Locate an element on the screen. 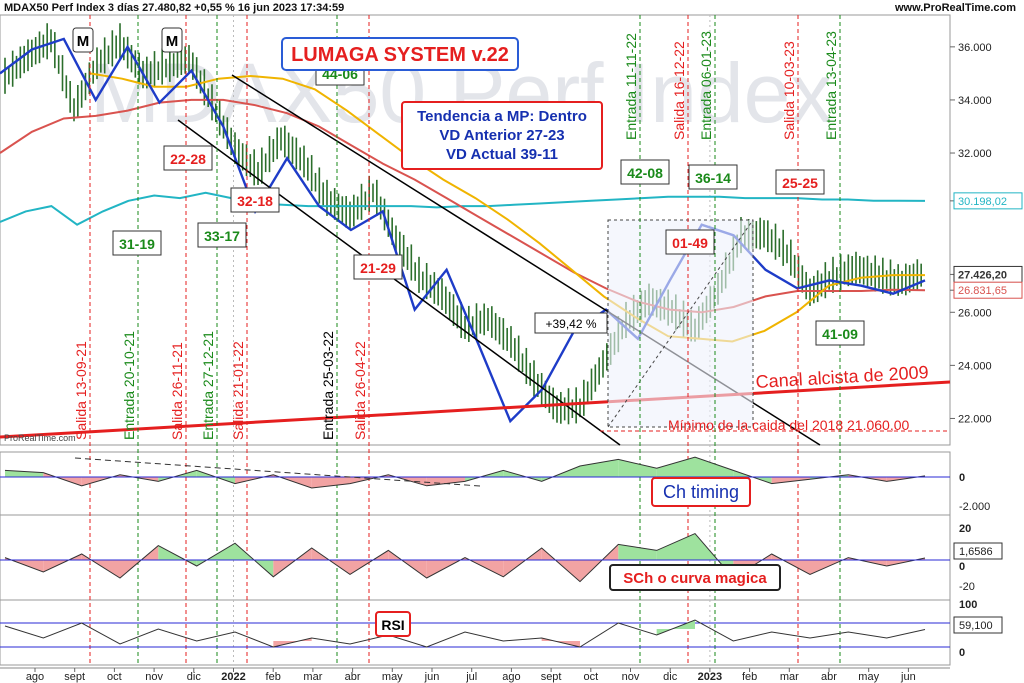 The image size is (1024, 683). ch-timing-title-box is located at coordinates (701, 492).